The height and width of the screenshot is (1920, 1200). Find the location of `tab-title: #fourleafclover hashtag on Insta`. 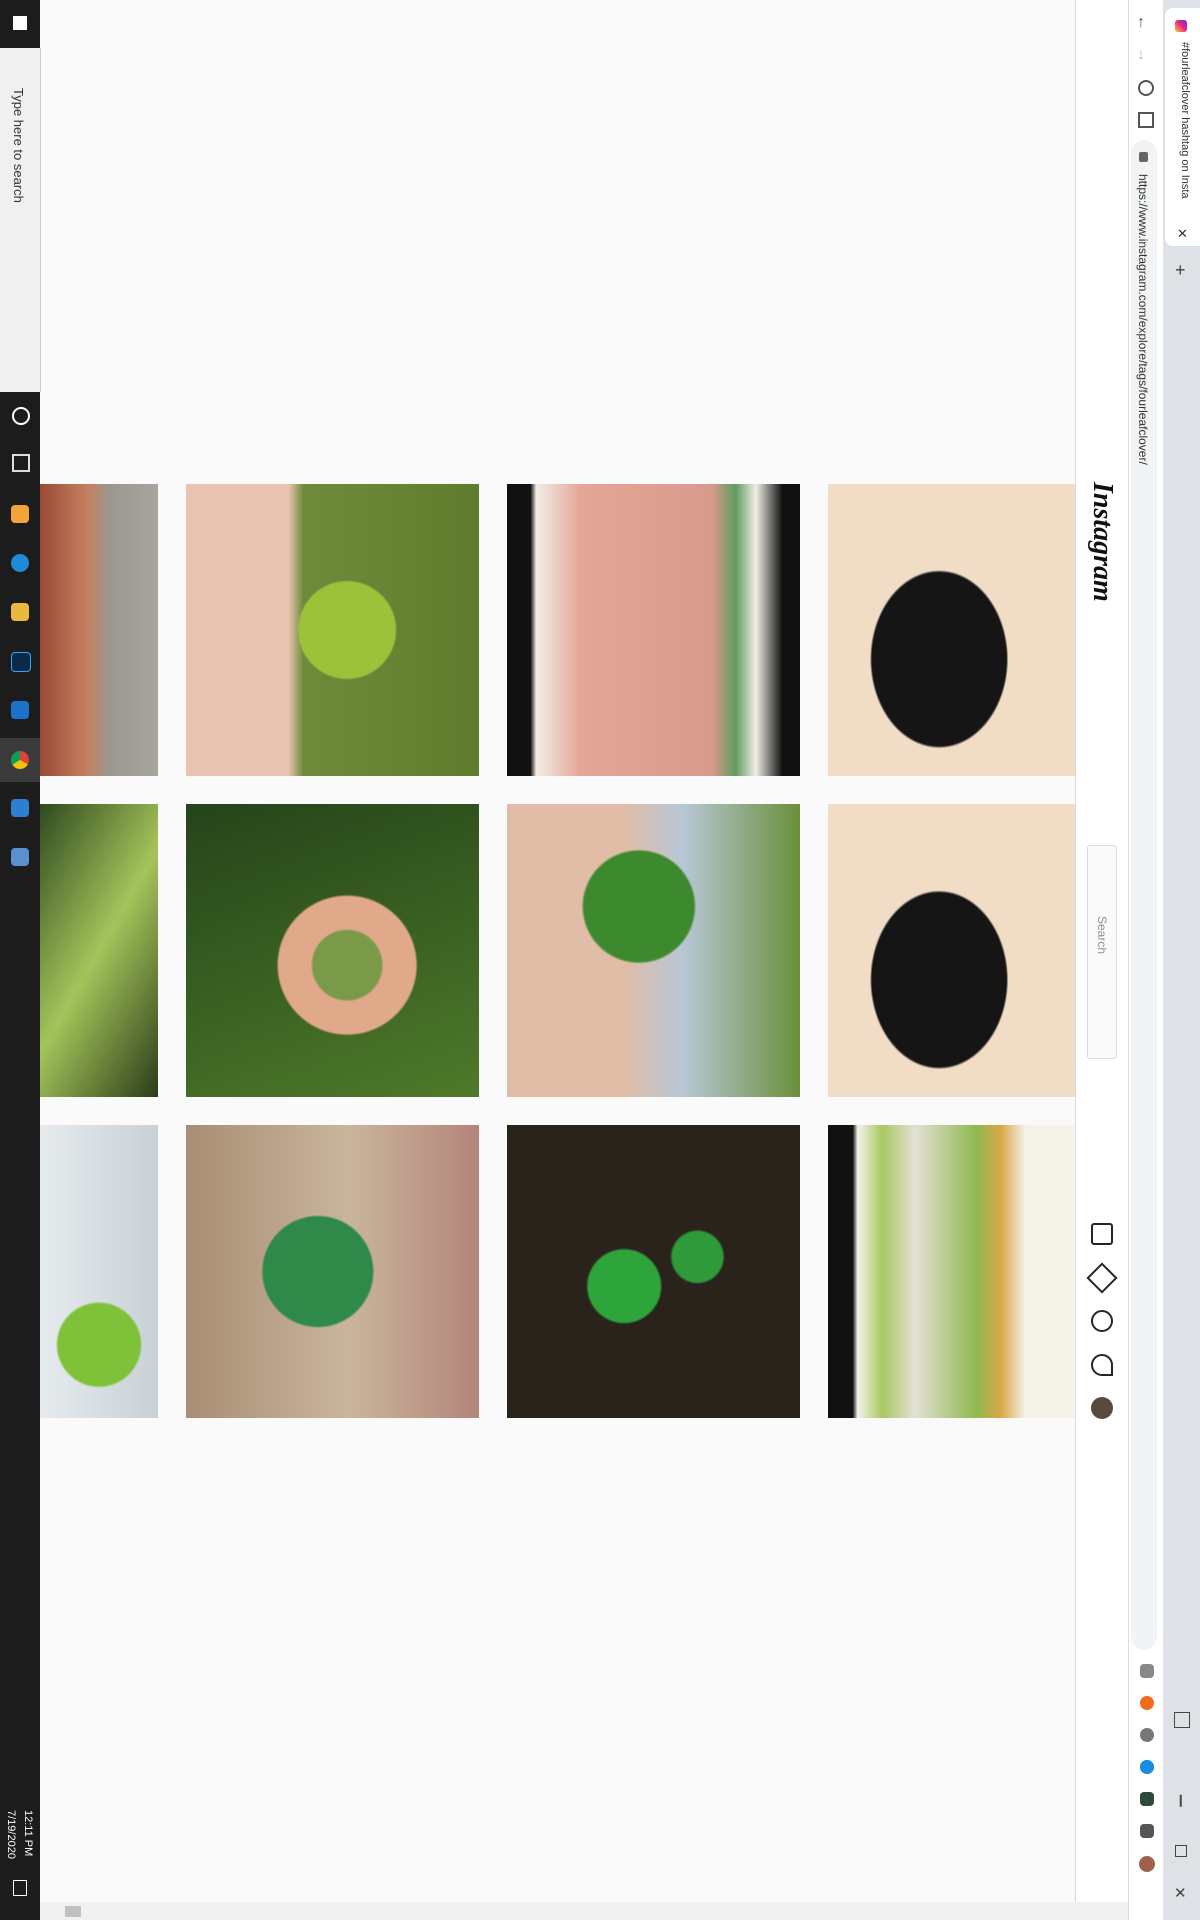

tab-title: #fourleafclover hashtag on Insta is located at coordinates (1185, 120).